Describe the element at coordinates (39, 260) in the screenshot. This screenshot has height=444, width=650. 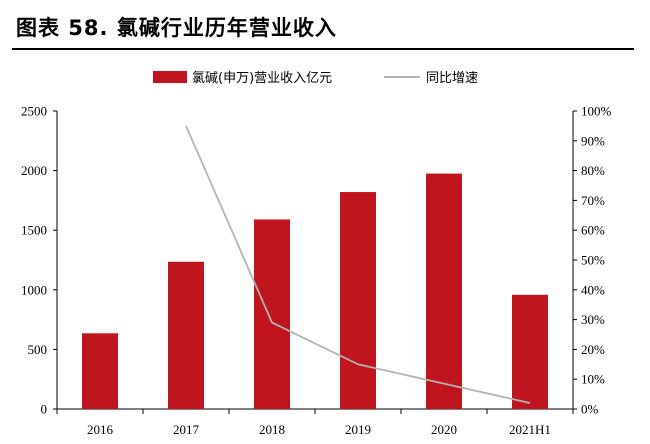
I see `y-axis-left-ticks: 0 500 1000 1500 2000 2500` at that location.